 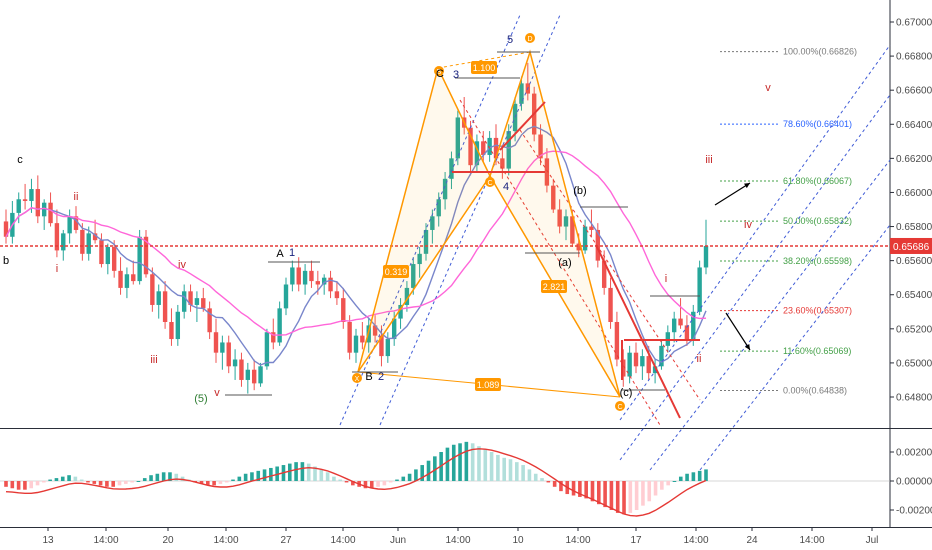 What do you see at coordinates (708, 160) in the screenshot?
I see `wave-label: iii` at bounding box center [708, 160].